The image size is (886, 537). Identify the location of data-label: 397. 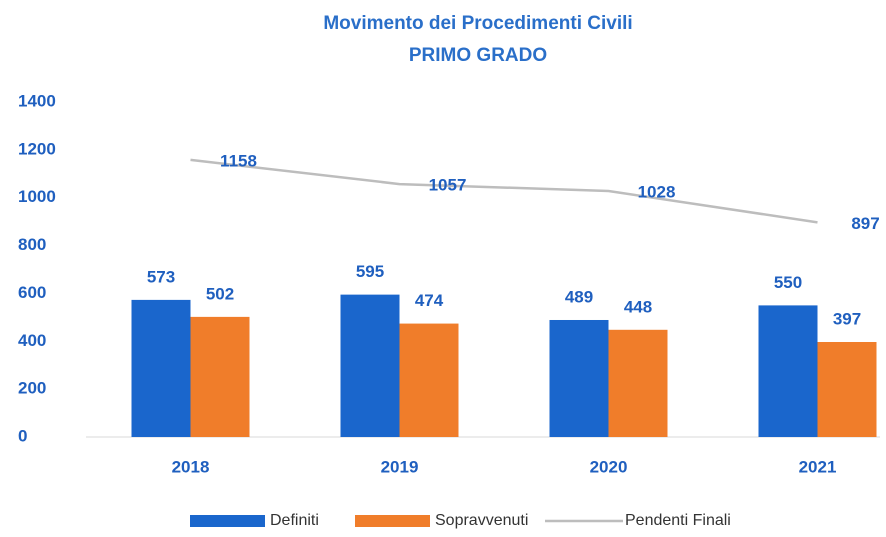
(847, 318).